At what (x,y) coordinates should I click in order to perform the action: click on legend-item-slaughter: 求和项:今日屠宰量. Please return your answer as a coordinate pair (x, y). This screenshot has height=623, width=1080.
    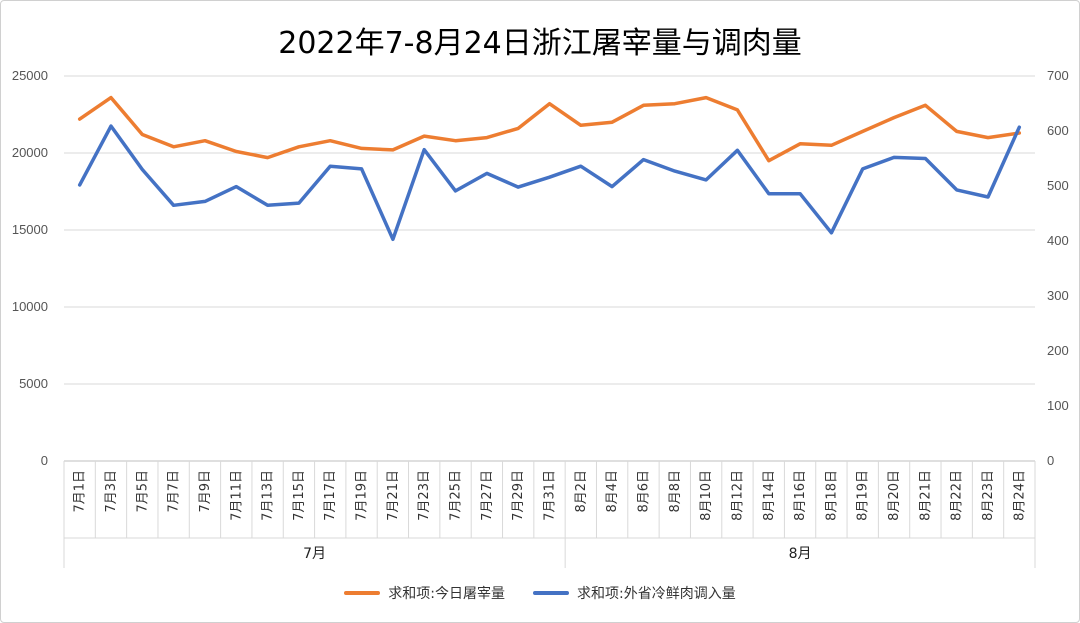
    Looking at the image, I should click on (424, 593).